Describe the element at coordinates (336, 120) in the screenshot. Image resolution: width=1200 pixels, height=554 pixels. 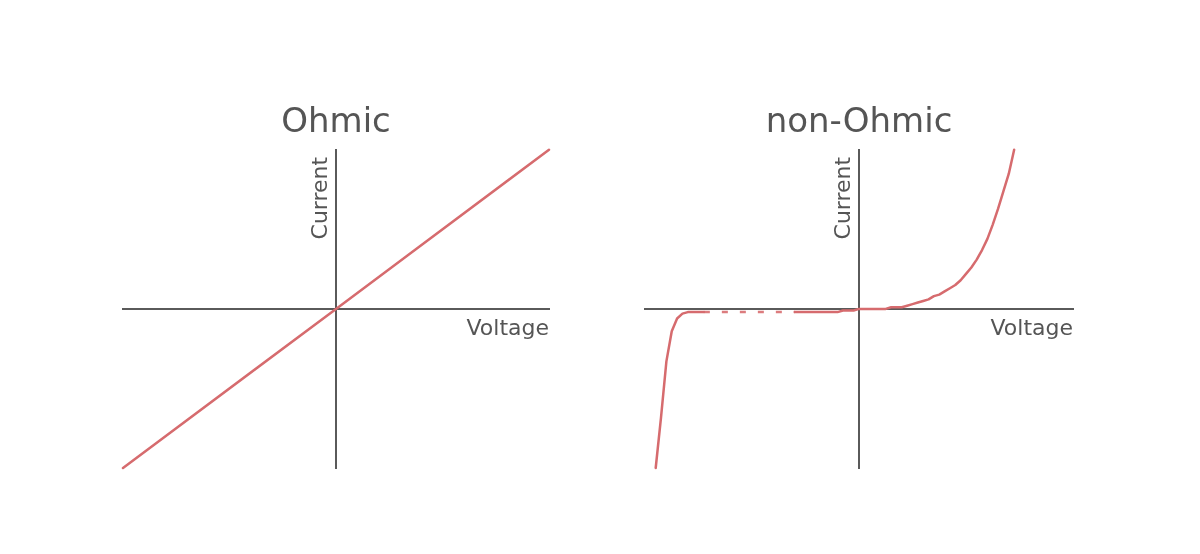
I see `chart-title: Ohmic` at that location.